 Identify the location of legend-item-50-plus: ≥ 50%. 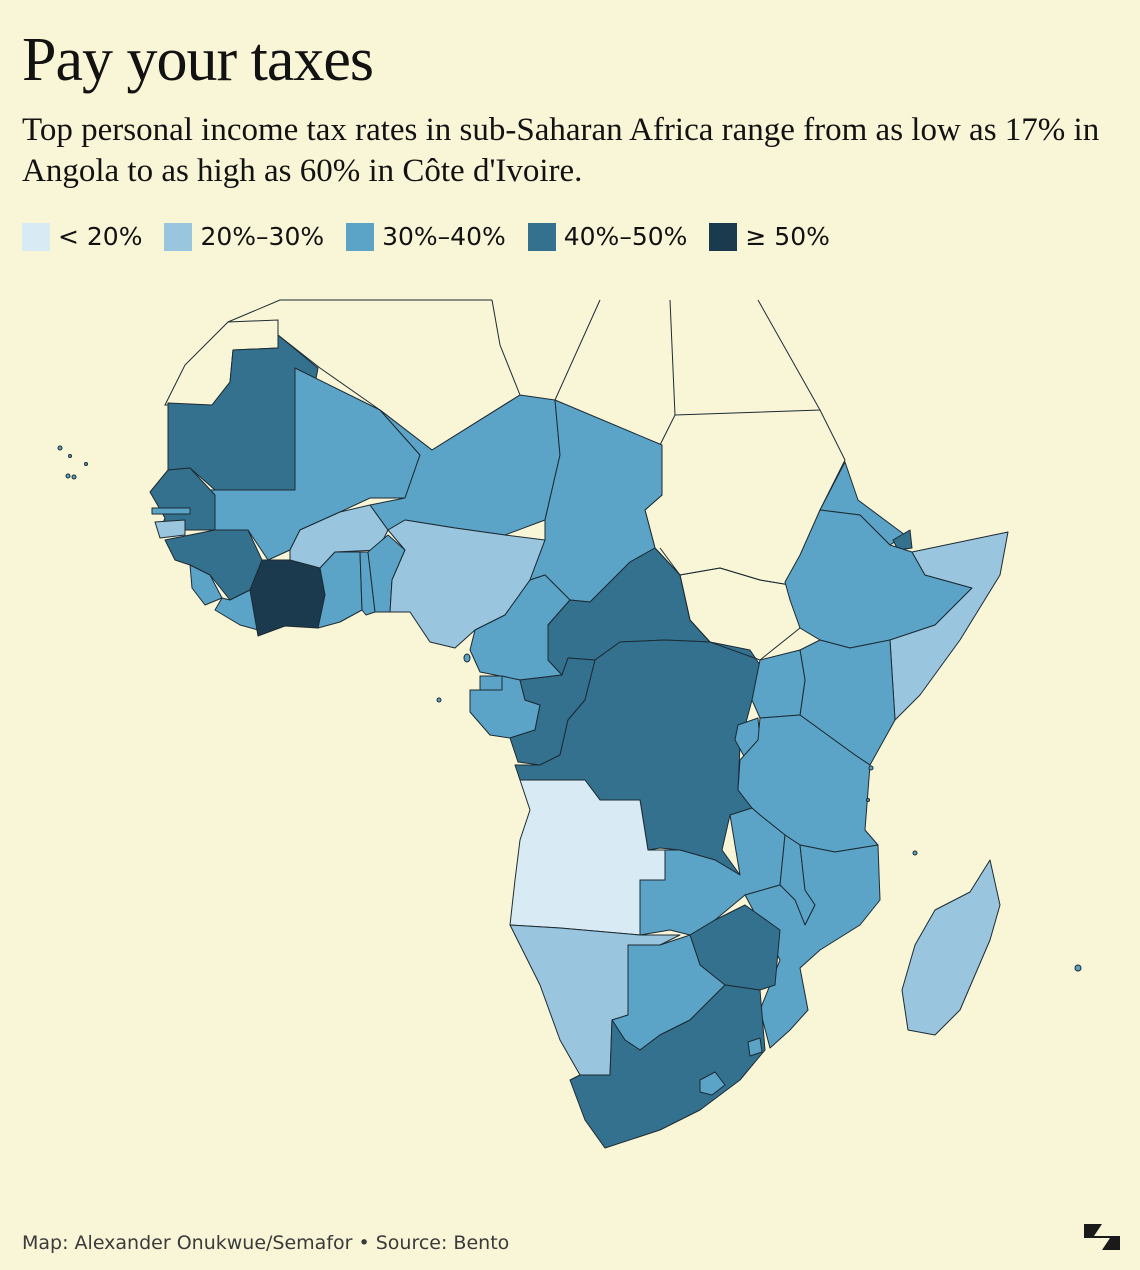
(769, 236).